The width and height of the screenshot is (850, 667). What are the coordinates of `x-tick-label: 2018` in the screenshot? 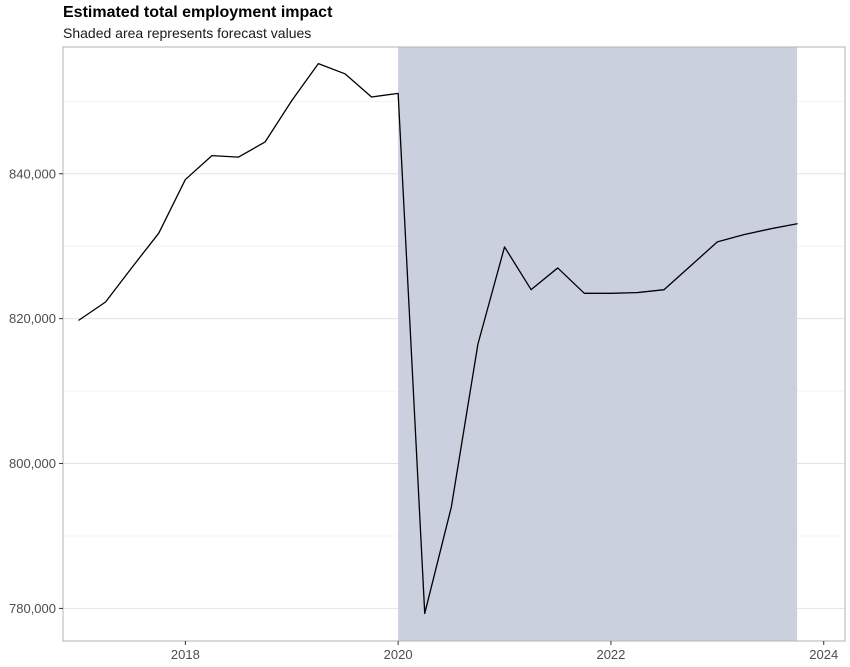 It's located at (185, 654).